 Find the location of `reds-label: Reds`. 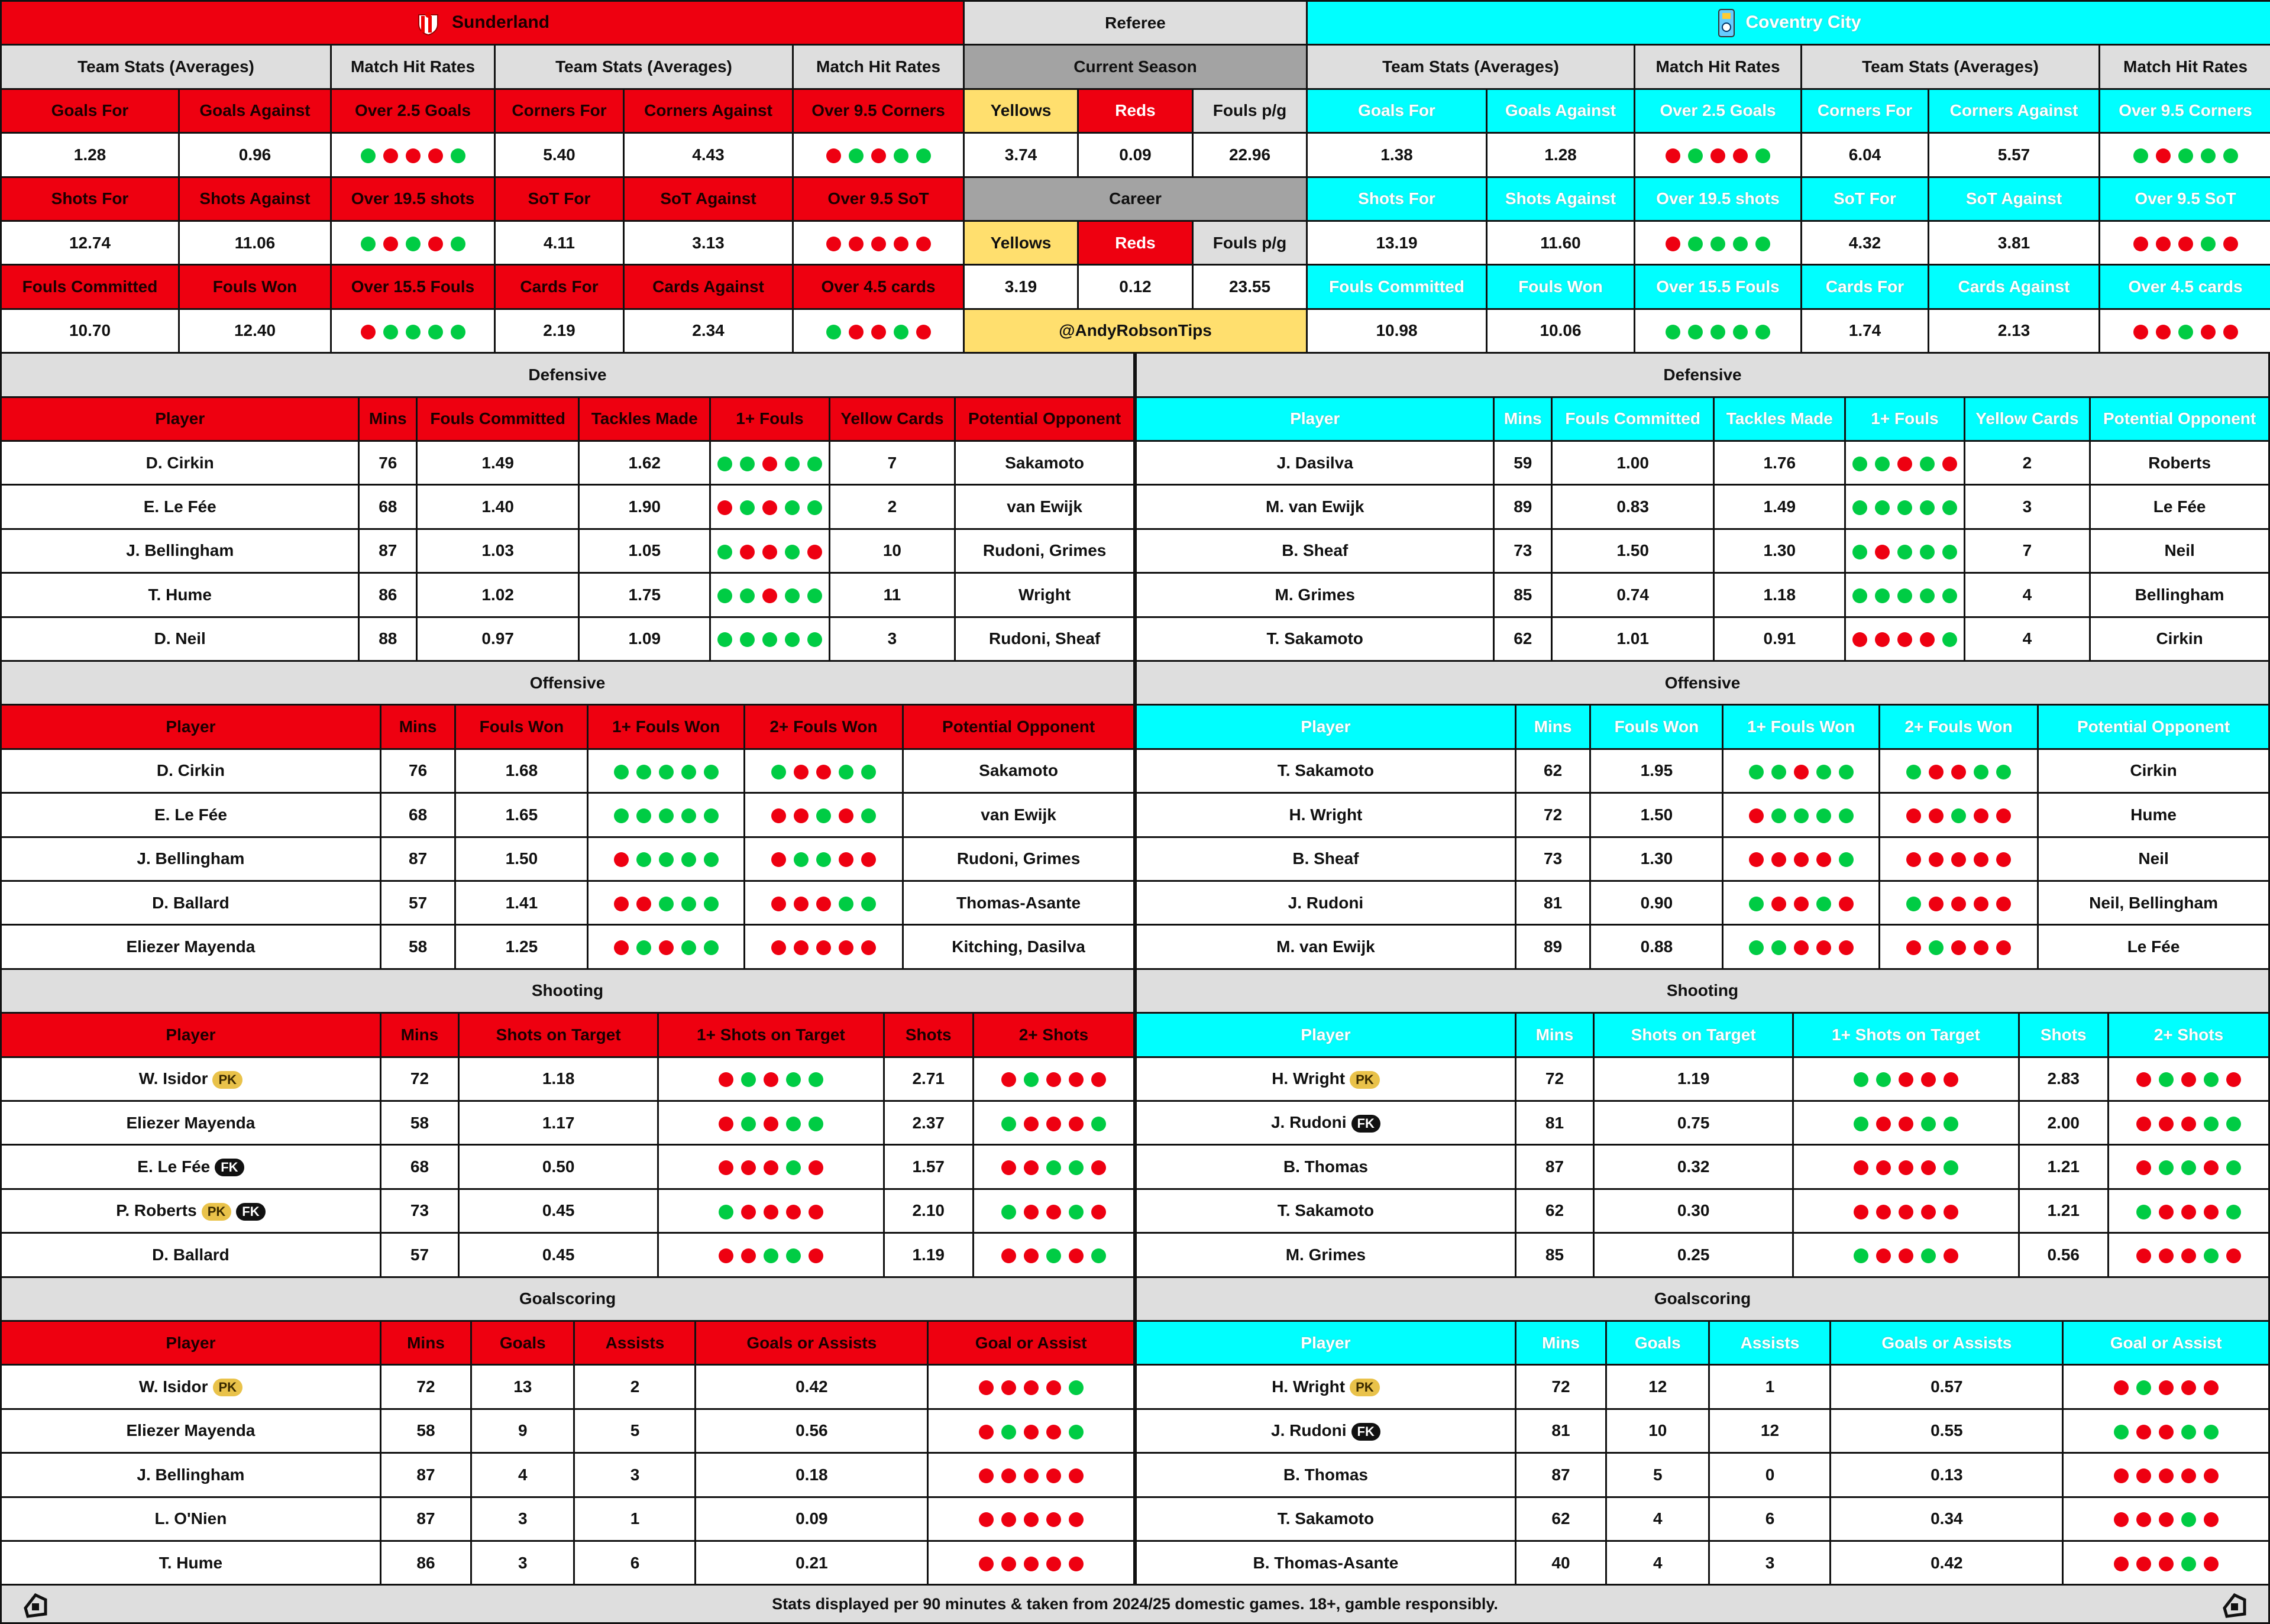

reds-label: Reds is located at coordinates (1135, 111).